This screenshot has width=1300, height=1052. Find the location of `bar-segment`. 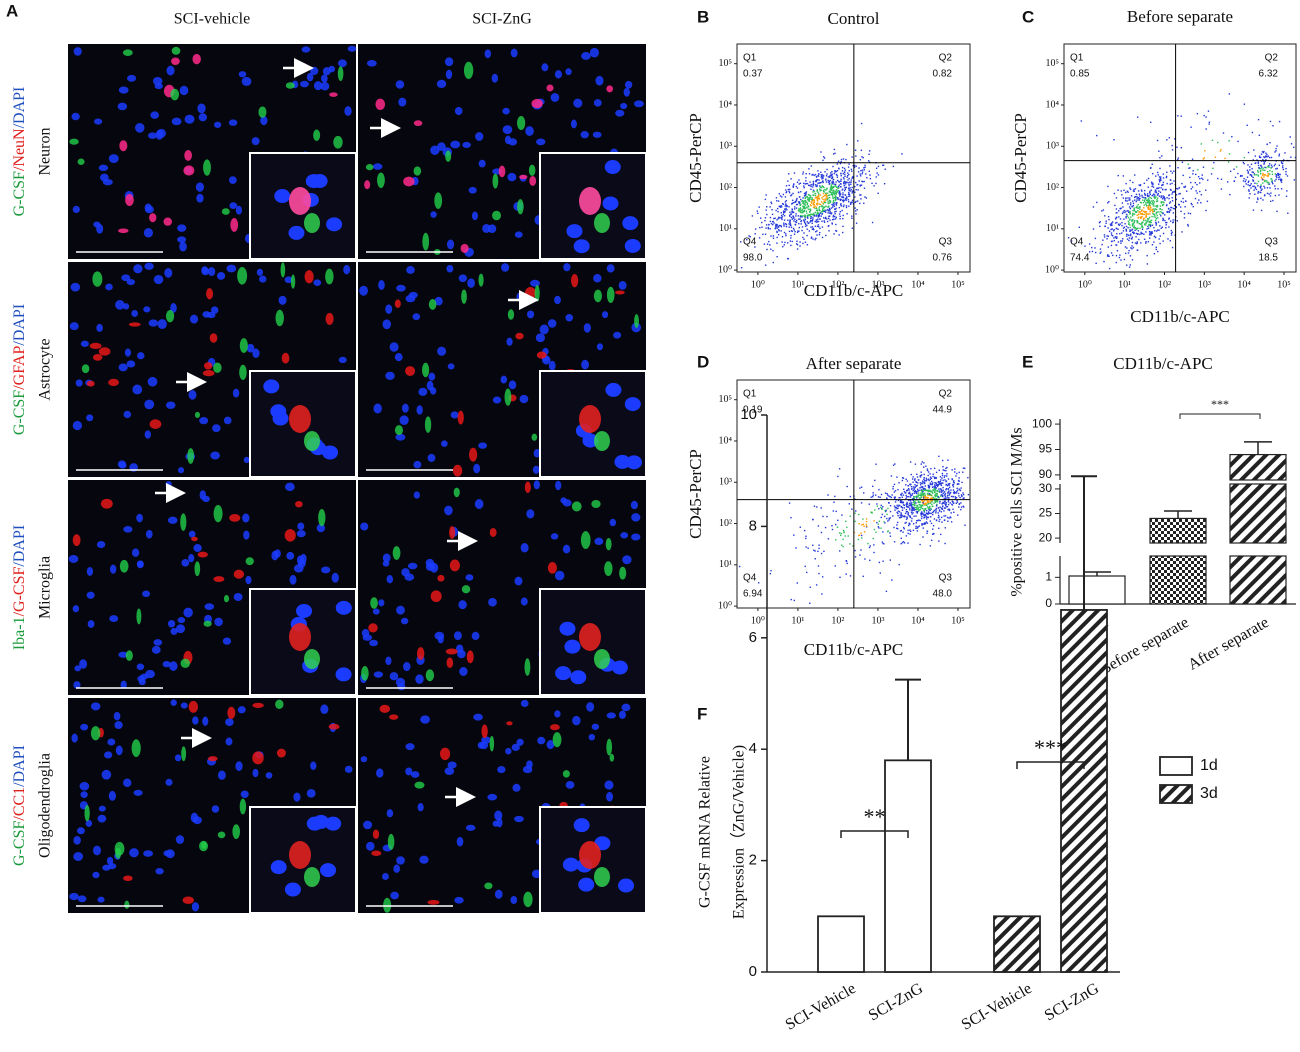

bar-segment is located at coordinates (1178, 580).